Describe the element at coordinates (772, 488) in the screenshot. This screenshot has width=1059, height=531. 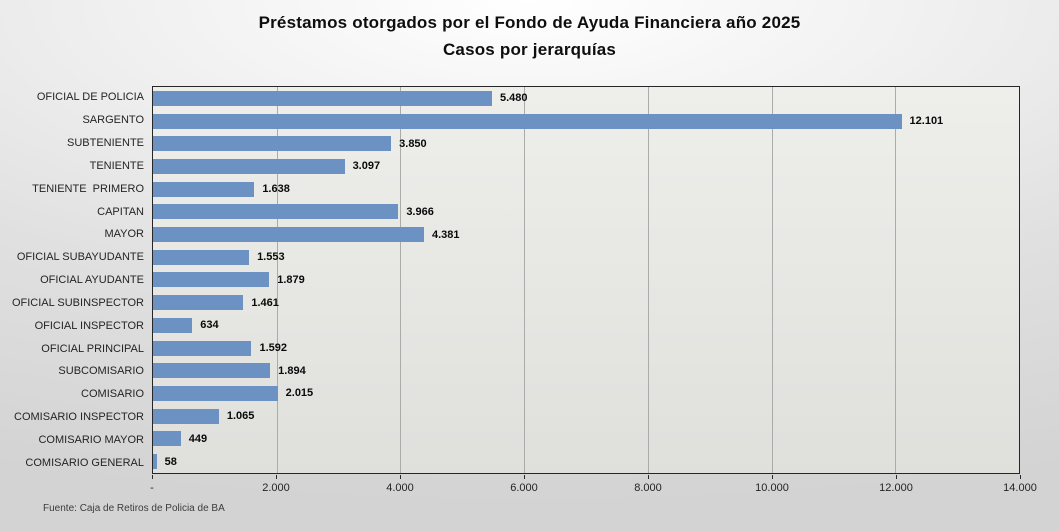
I see `x-axis-tick-label: 10.000` at that location.